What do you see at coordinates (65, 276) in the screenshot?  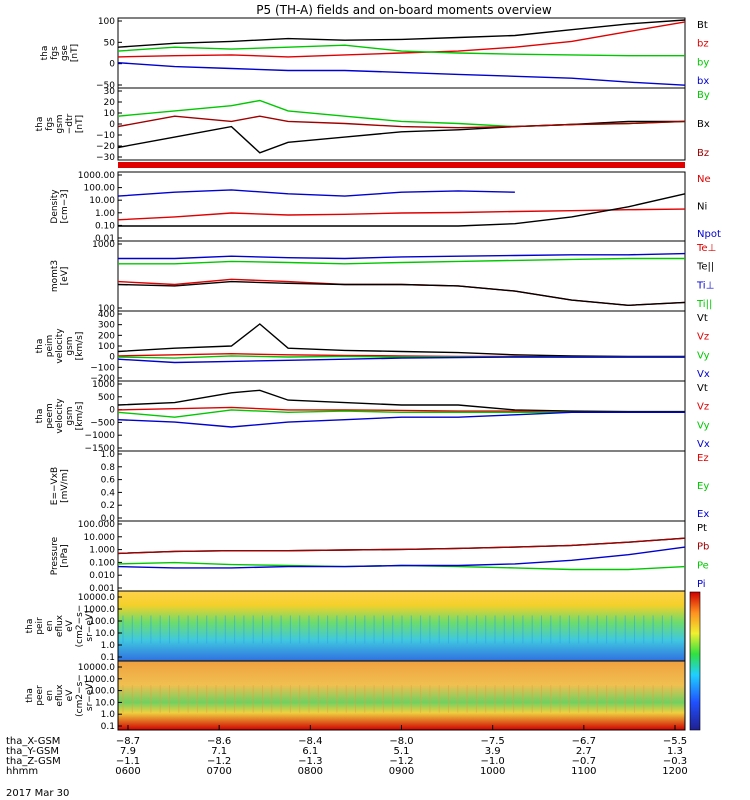 I see `ylabel-line: [eV]` at bounding box center [65, 276].